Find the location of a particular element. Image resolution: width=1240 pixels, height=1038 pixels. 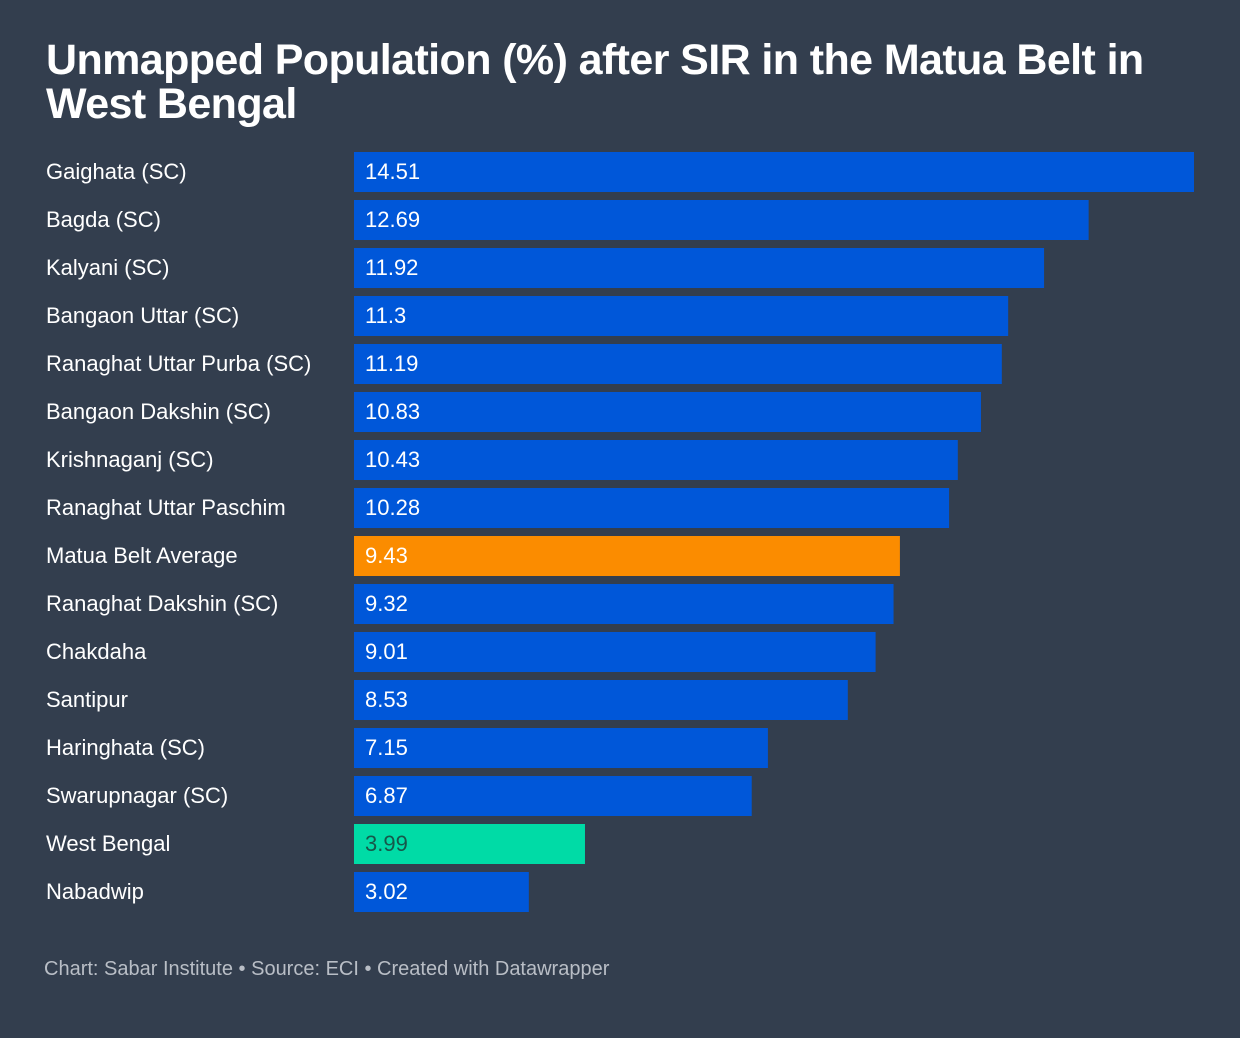

value-label: 9.43 is located at coordinates (386, 555).